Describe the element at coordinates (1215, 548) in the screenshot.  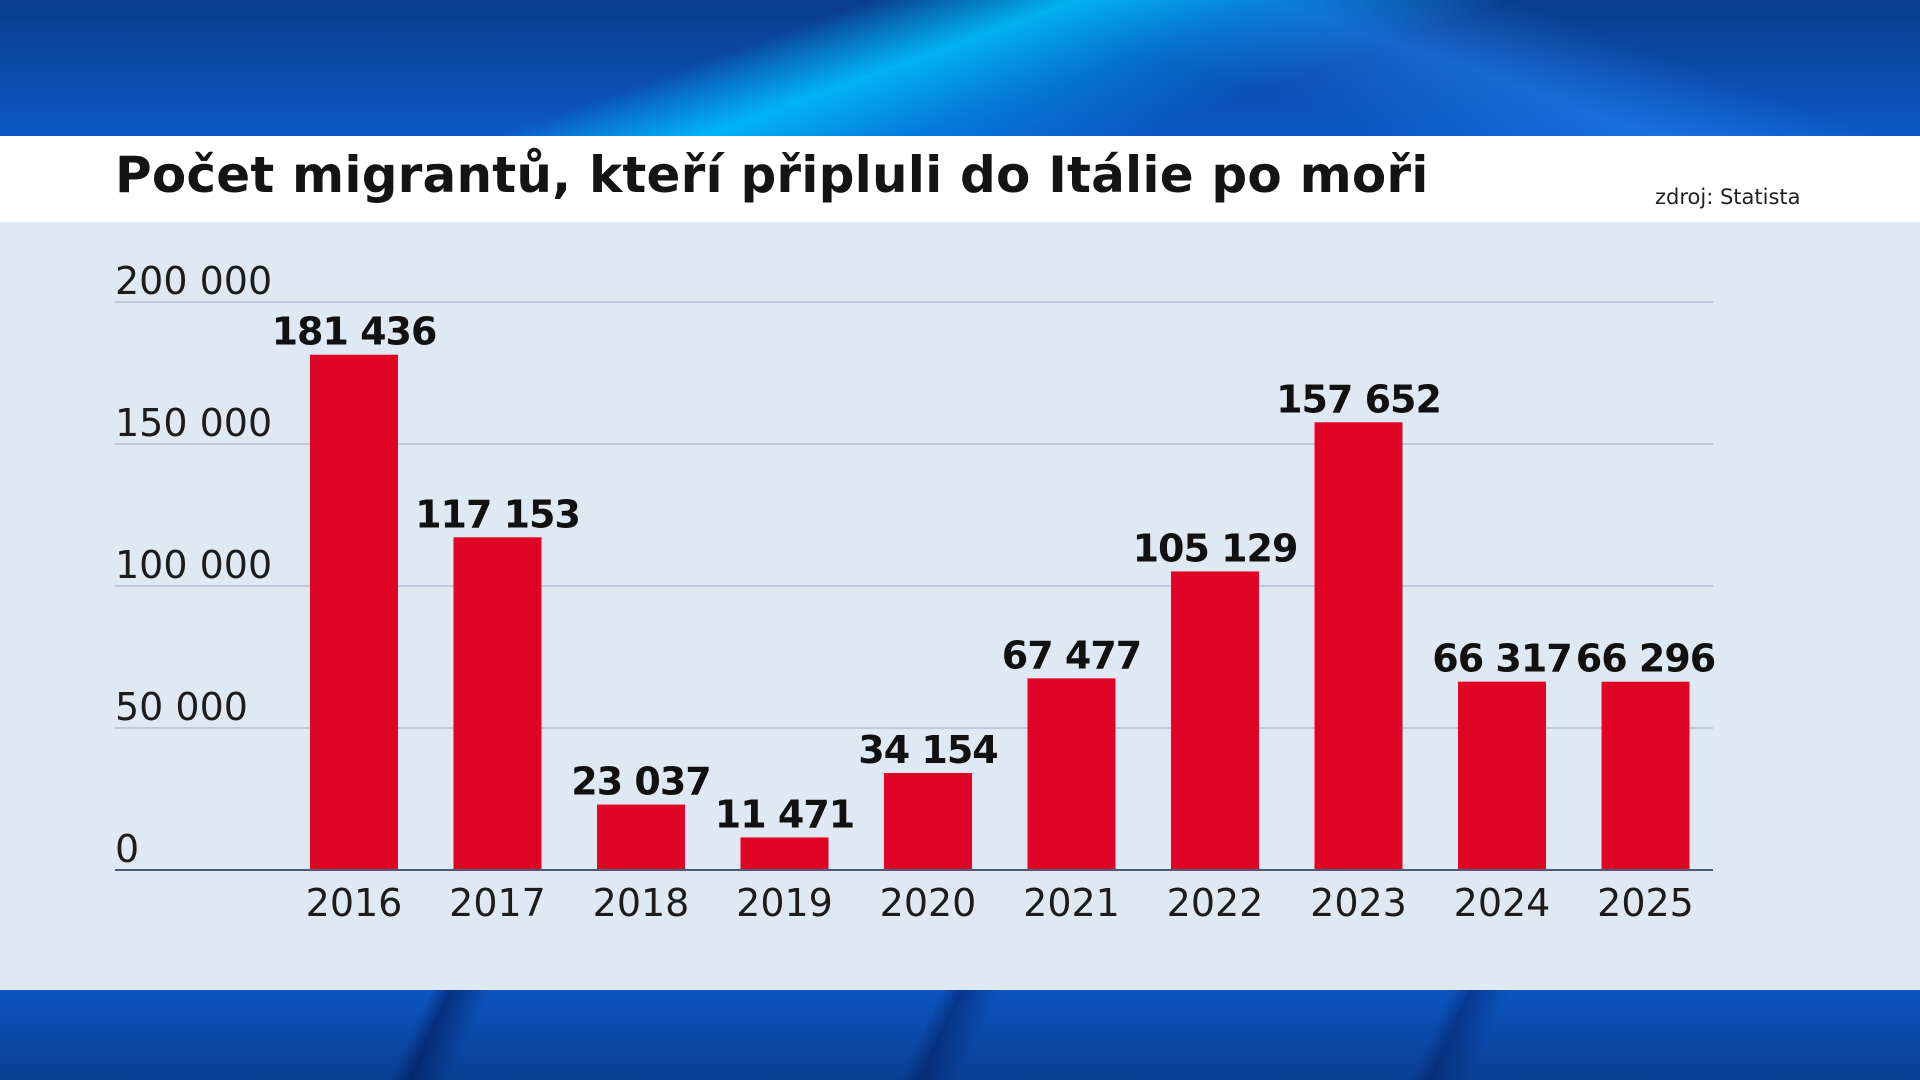
I see `data-label: 105 129` at that location.